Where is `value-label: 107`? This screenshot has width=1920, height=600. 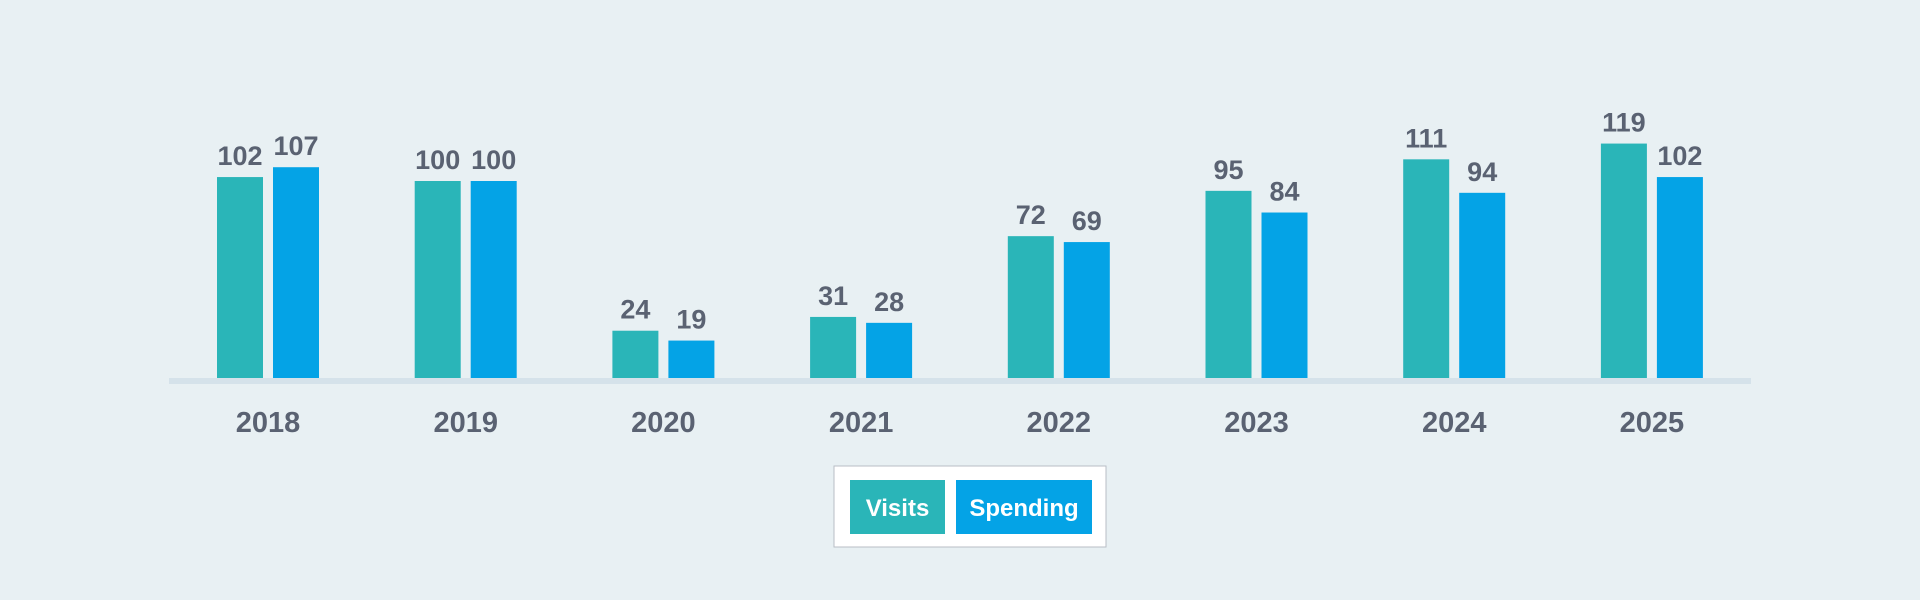 value-label: 107 is located at coordinates (295, 146).